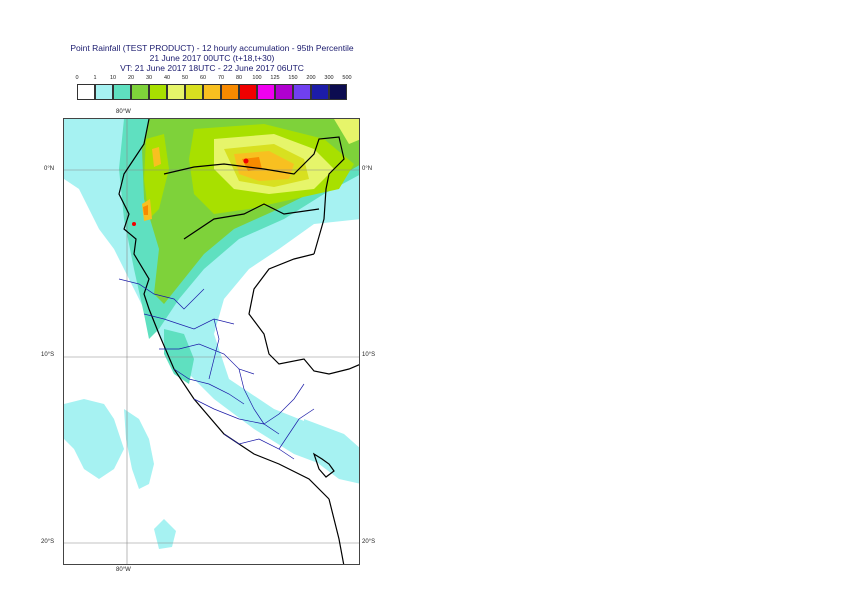  I want to click on lat-label-right-2: 20°S, so click(369, 542).